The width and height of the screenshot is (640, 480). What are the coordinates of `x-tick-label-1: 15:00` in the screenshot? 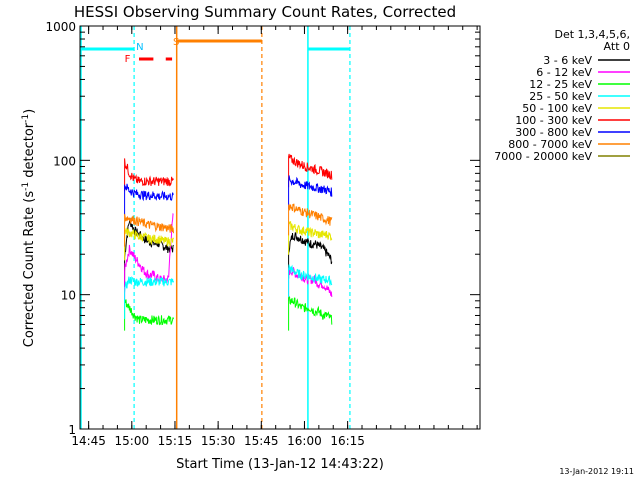 It's located at (132, 441).